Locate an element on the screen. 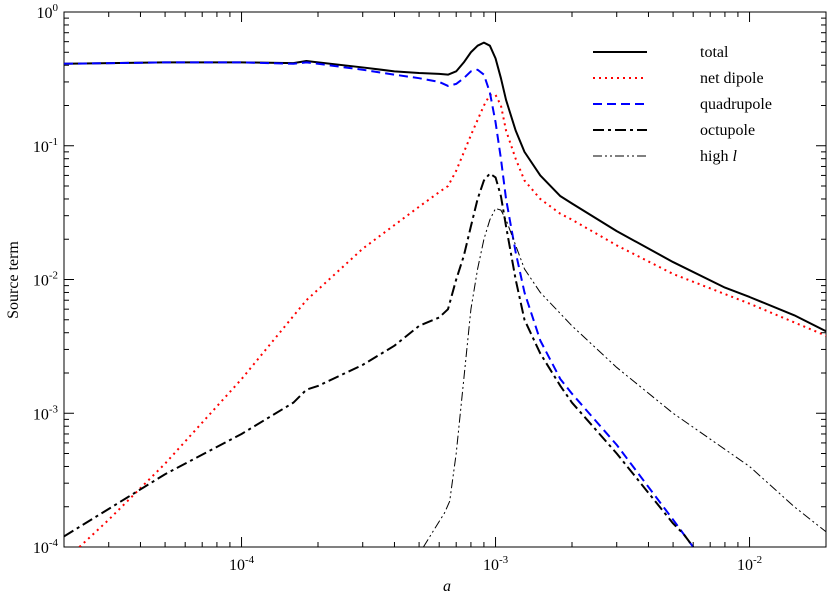 This screenshot has width=830, height=598. x-tick-label: 10⁻³ is located at coordinates (496, 564).